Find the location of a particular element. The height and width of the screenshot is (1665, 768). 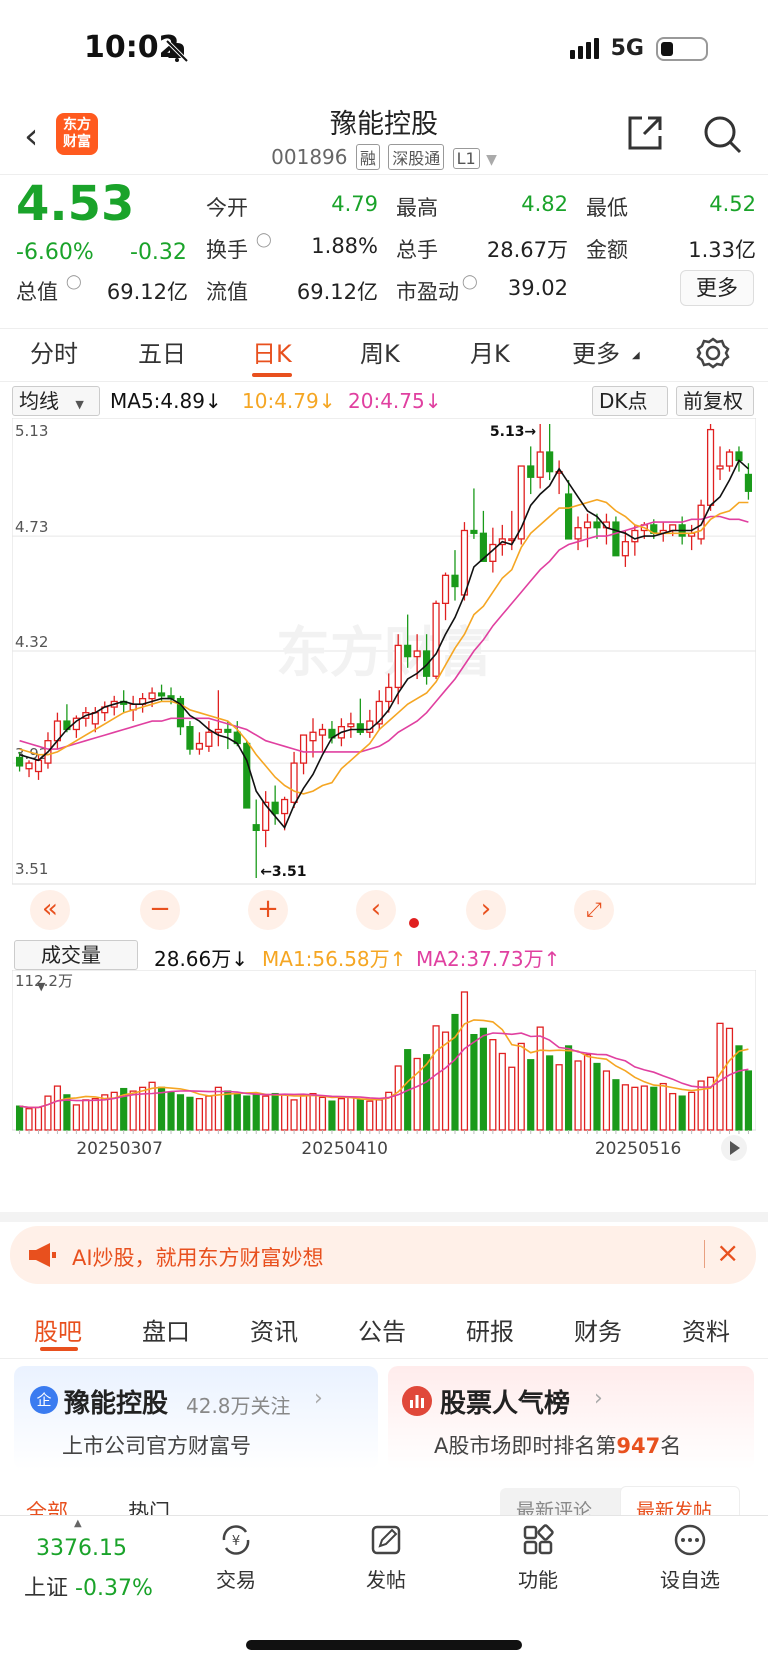

tab-five-day: 五日 is located at coordinates (162, 354).